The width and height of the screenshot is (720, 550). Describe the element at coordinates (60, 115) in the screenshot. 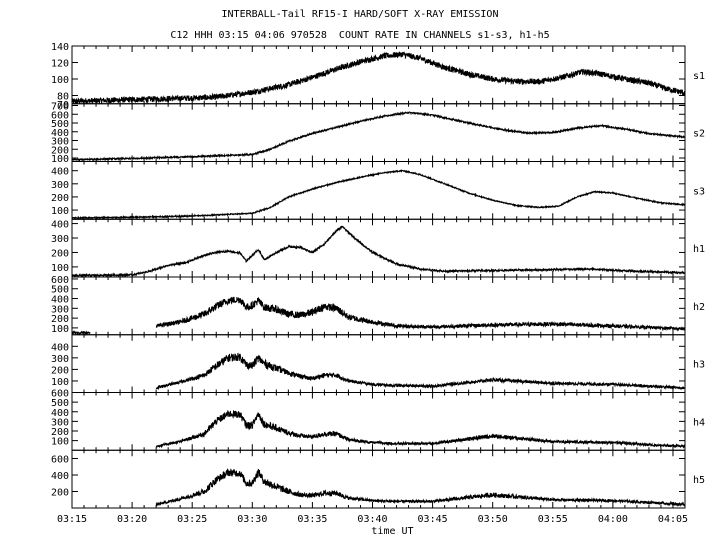

I see `y-tick-label-s2: 600` at that location.